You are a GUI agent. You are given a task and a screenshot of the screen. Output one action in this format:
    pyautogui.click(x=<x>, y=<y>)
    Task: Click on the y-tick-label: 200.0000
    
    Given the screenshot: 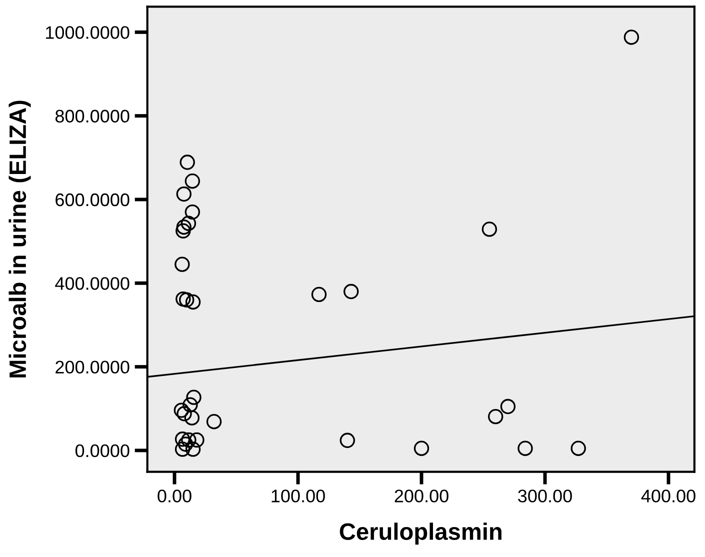 What is the action you would take?
    pyautogui.click(x=93, y=367)
    